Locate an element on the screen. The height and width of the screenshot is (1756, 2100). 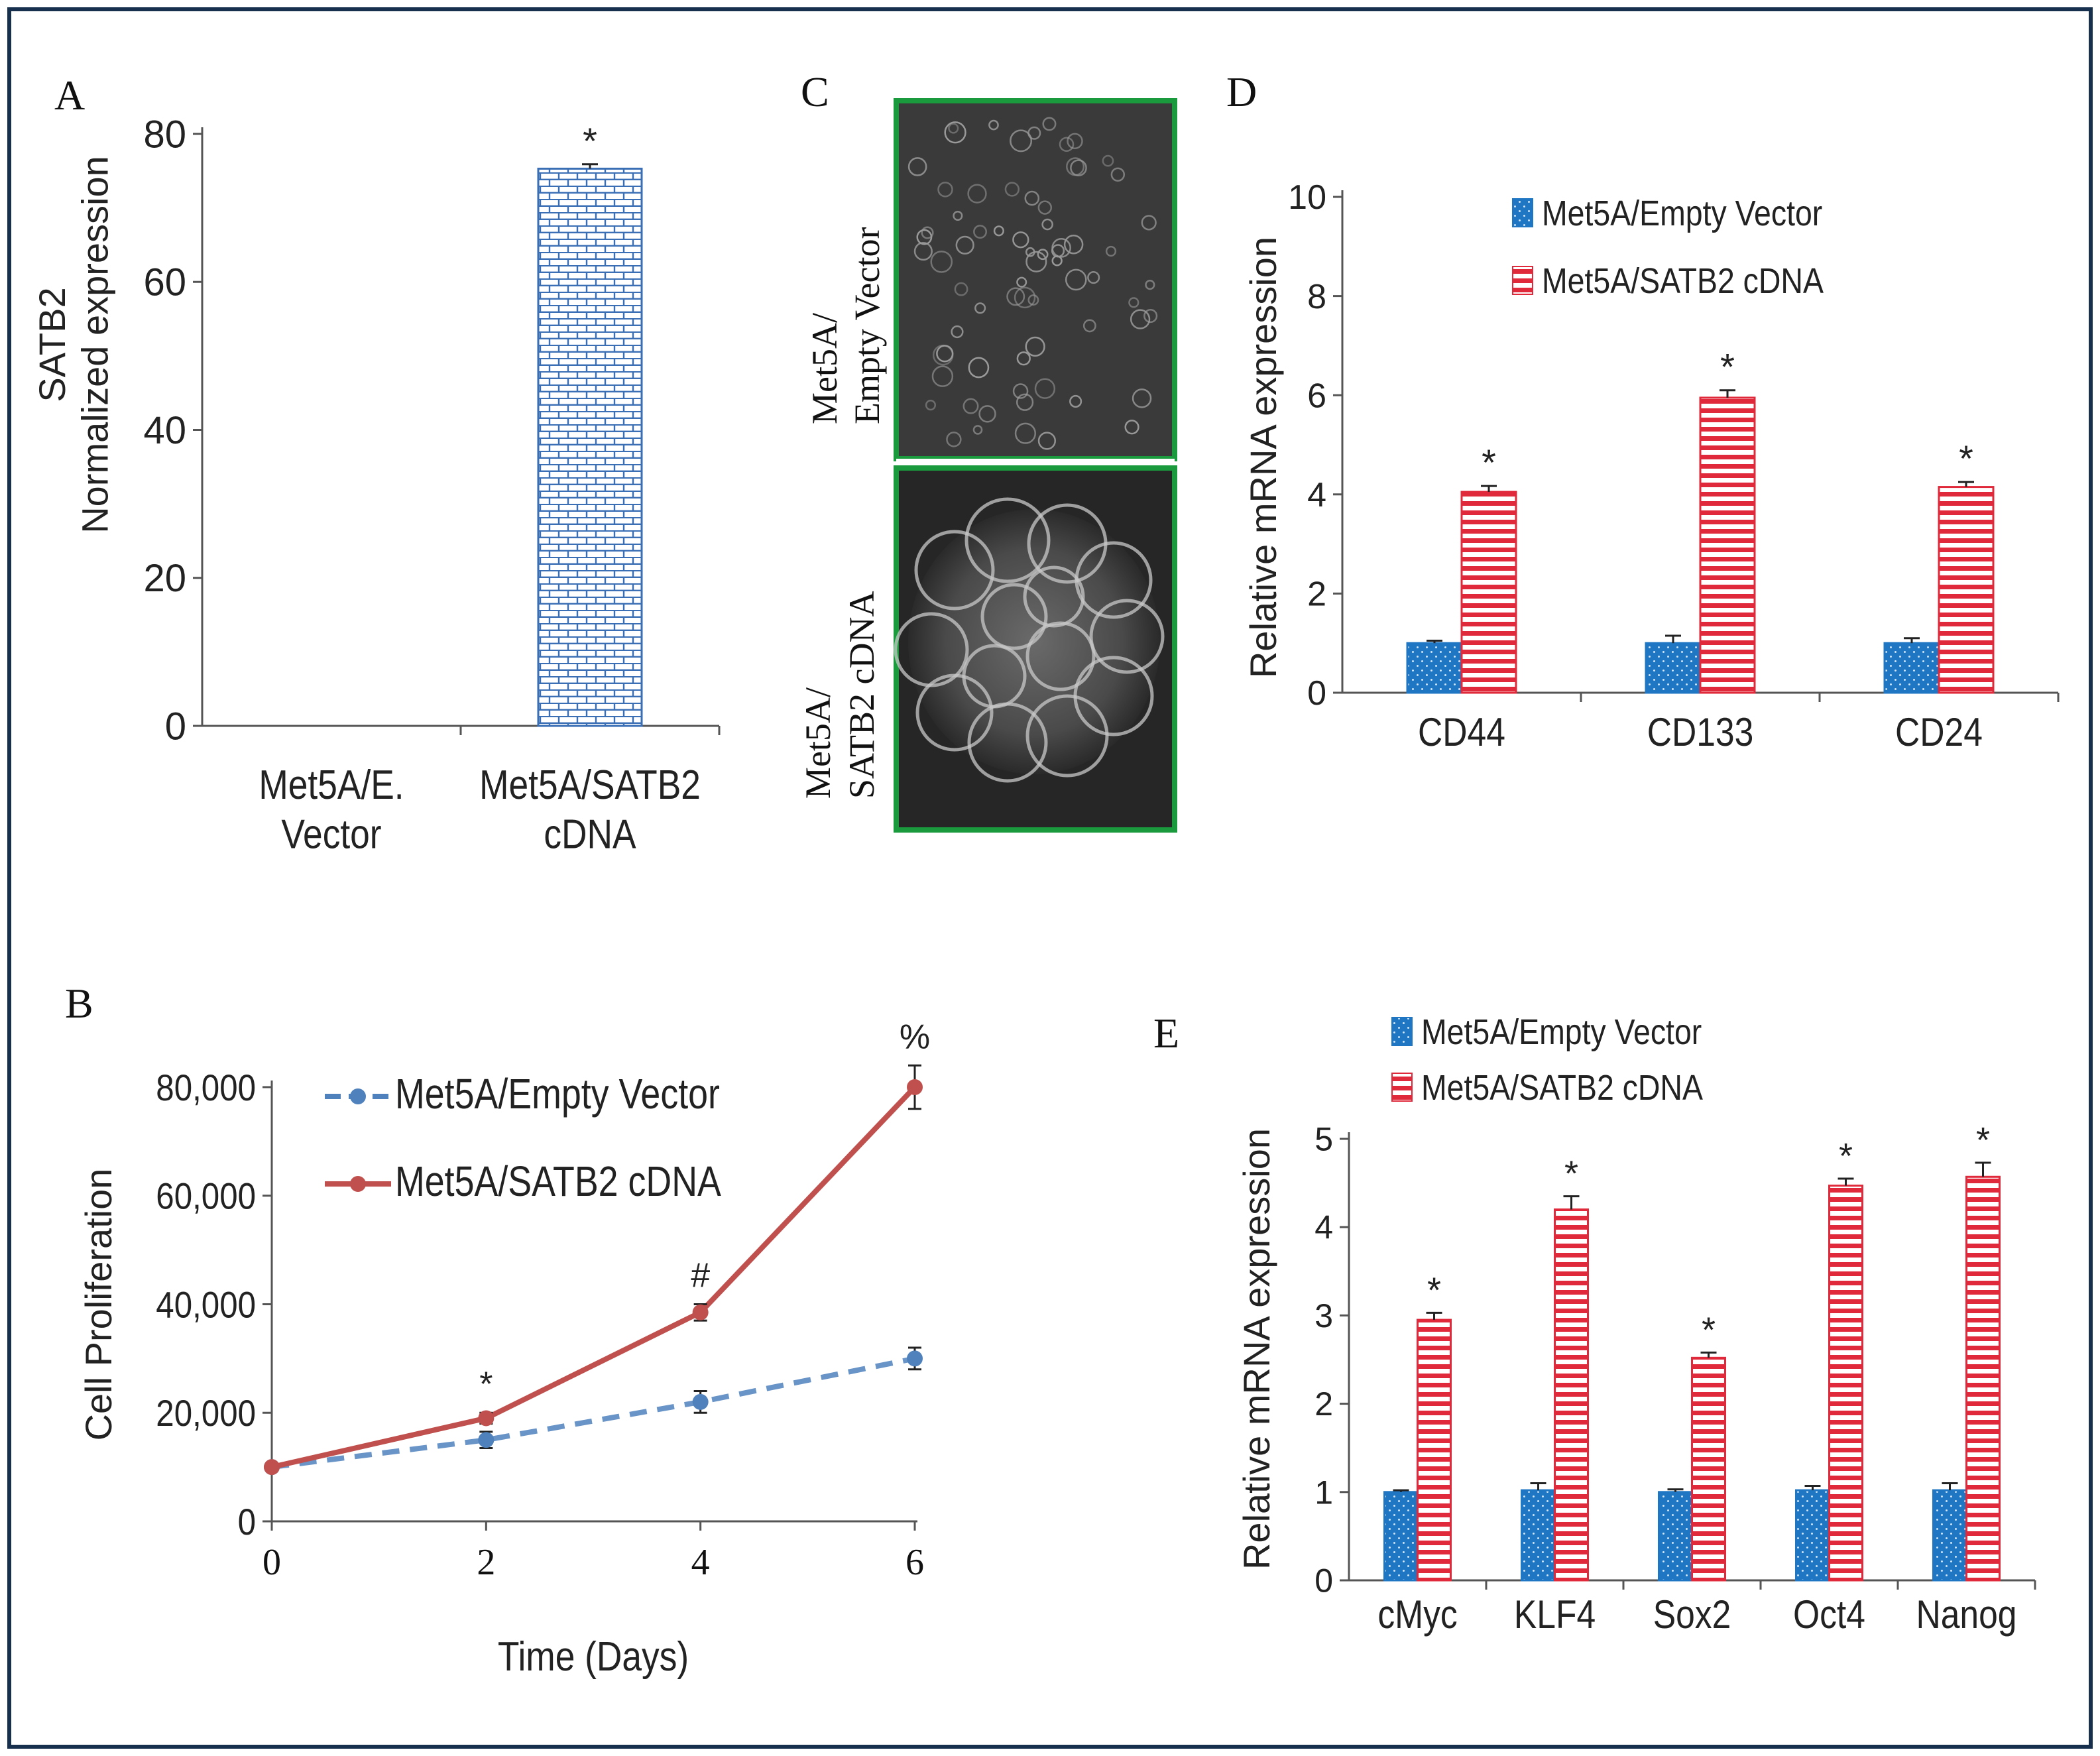
y-tick-label: 2 is located at coordinates (1323, 1404).